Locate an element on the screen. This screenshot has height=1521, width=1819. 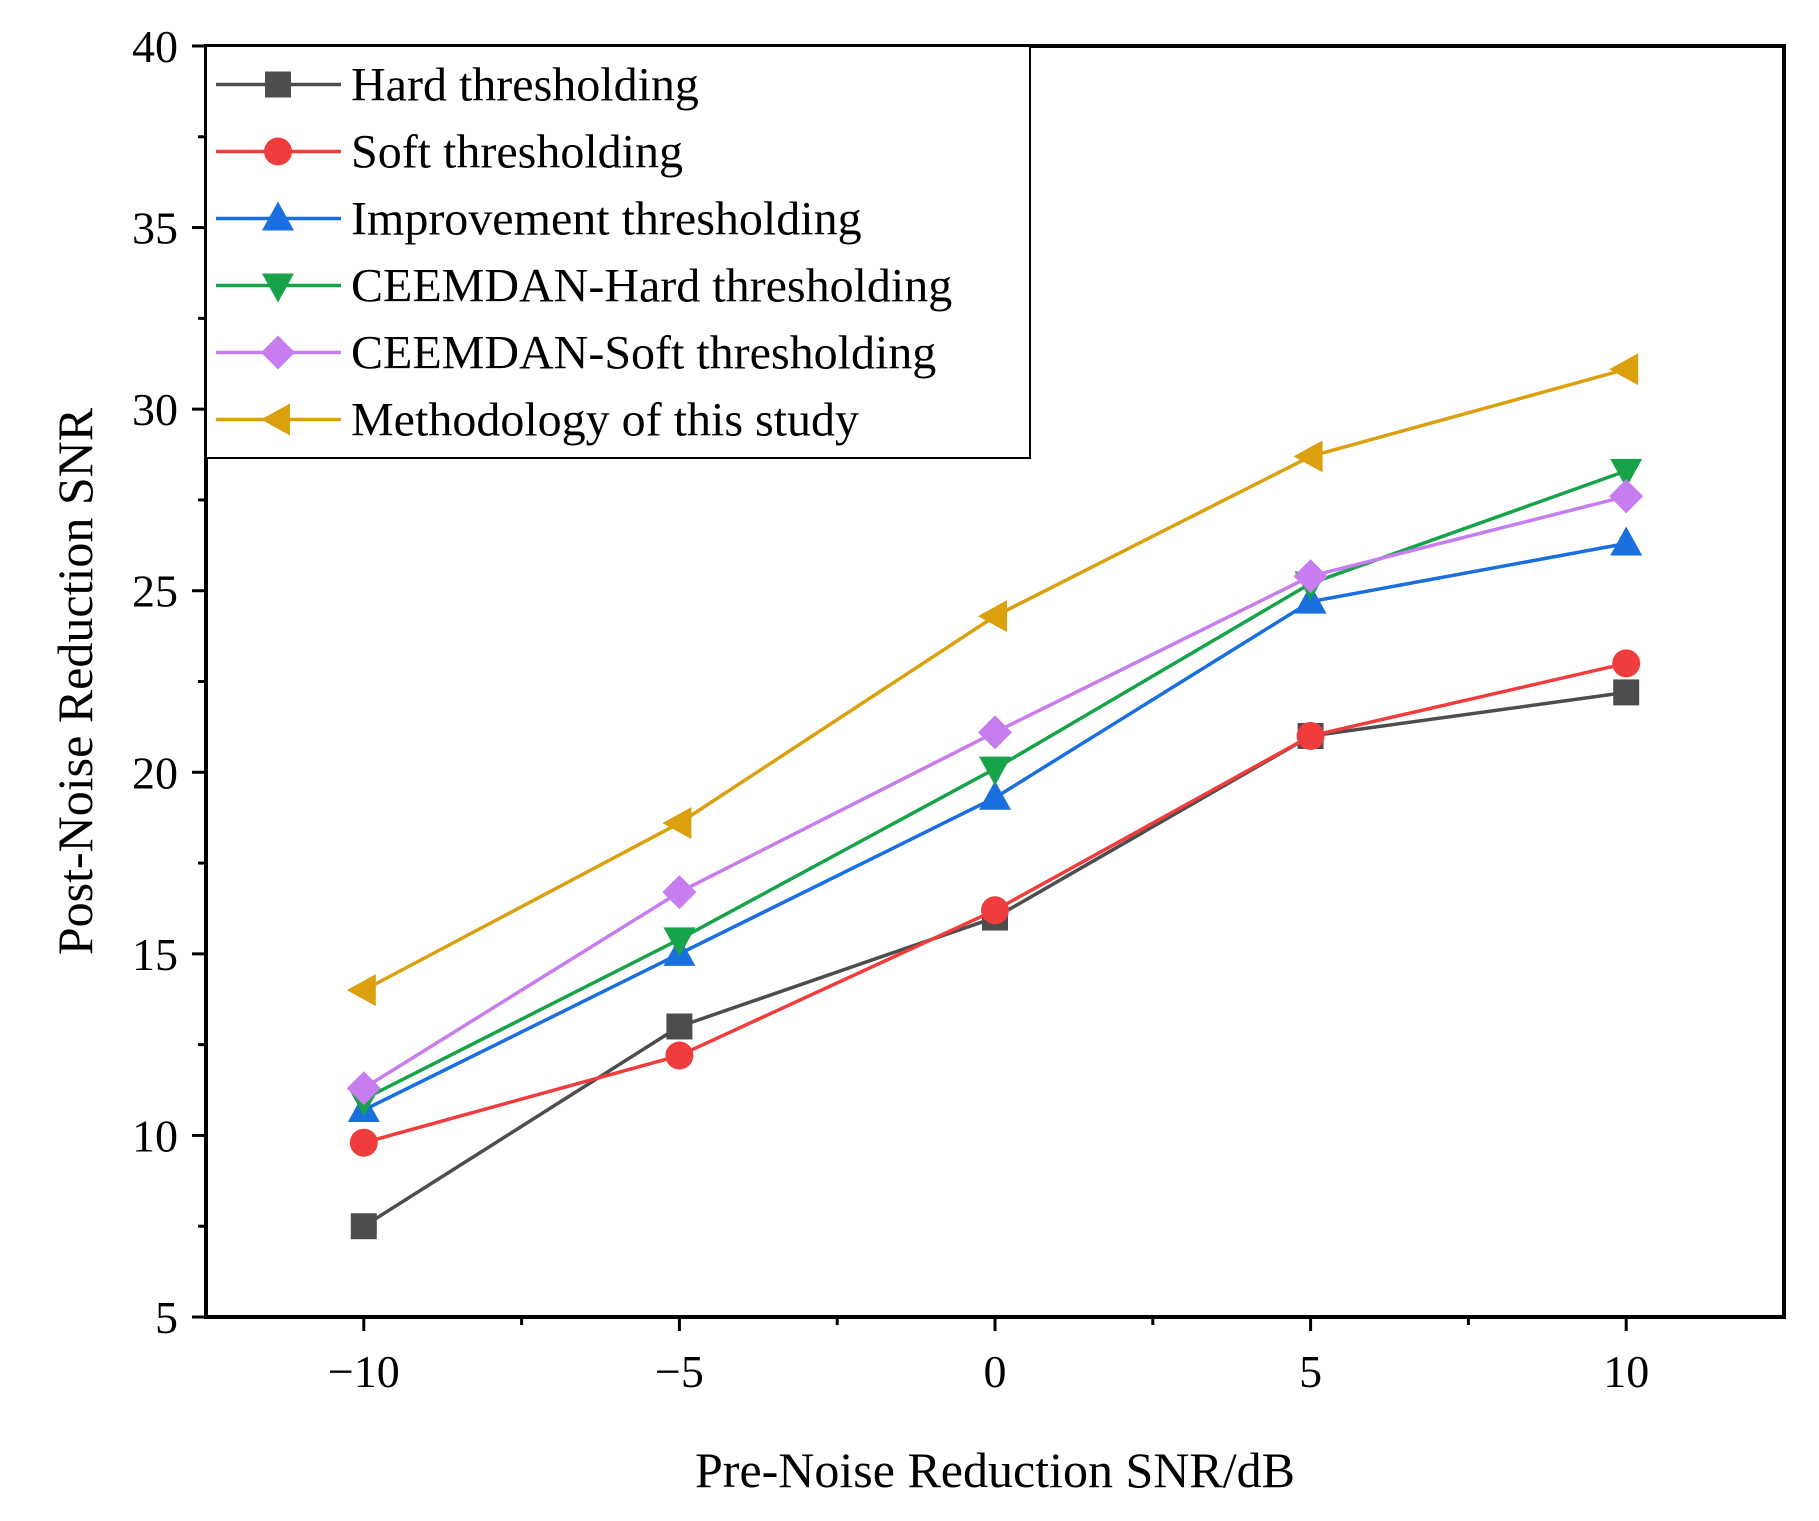
legend-item: Methodology of this study is located at coordinates (537, 420).